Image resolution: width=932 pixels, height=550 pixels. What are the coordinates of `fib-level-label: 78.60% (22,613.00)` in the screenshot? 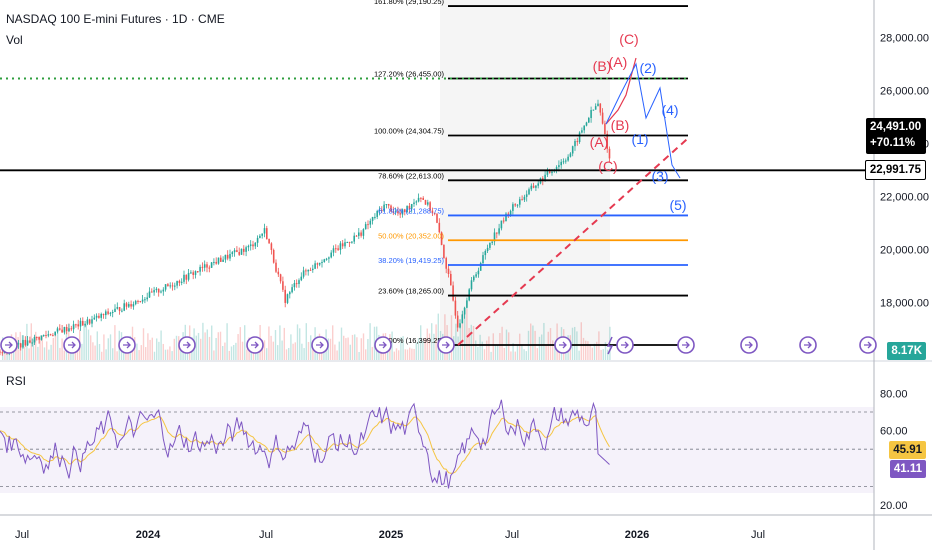 It's located at (411, 175).